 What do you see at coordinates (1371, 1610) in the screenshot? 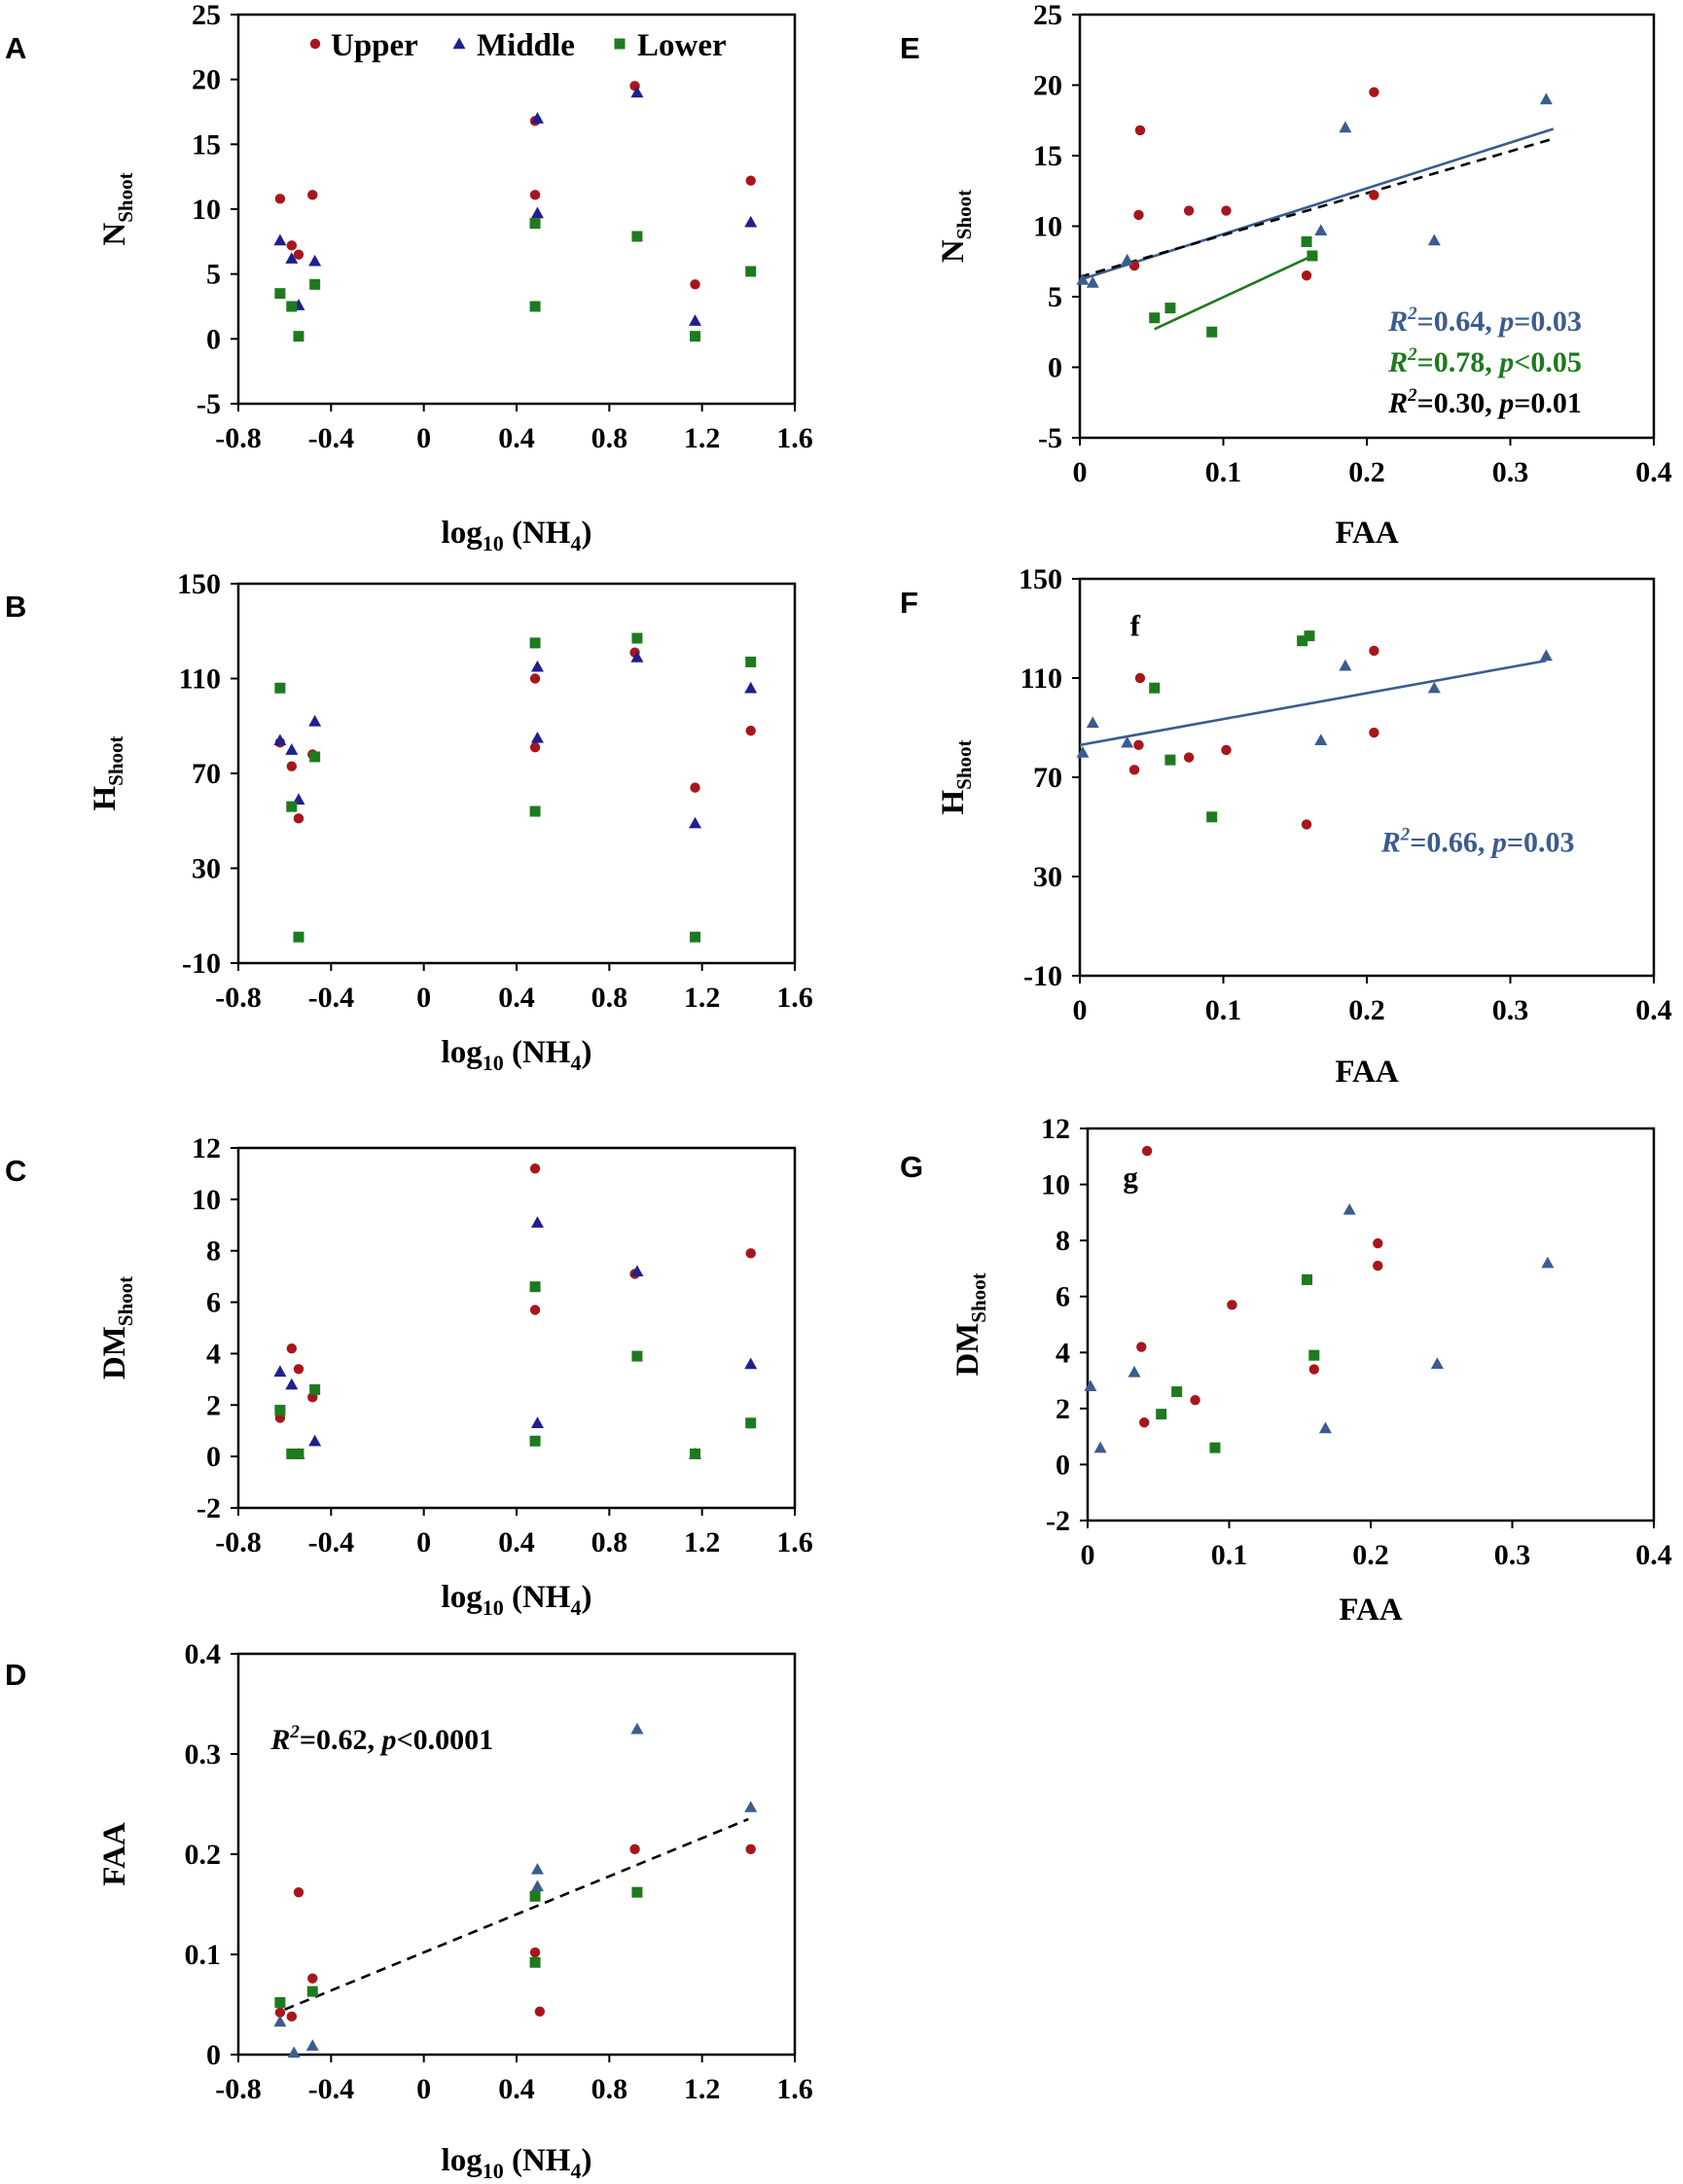
I see `x-axis-label: FAA` at bounding box center [1371, 1610].